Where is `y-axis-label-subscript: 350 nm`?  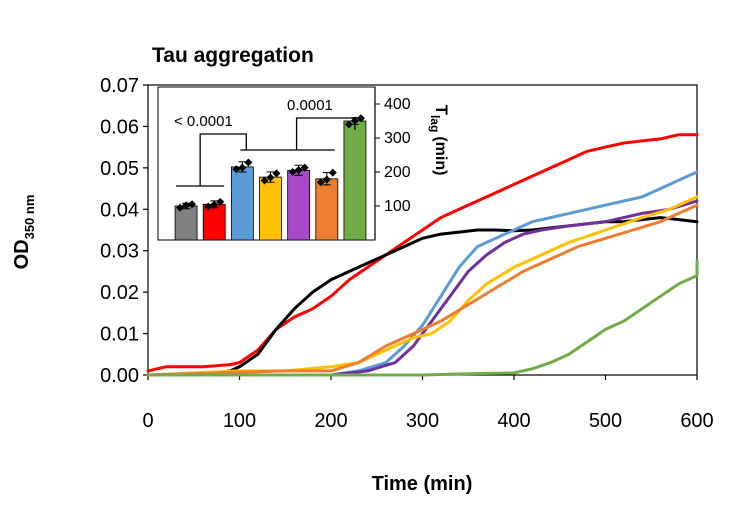 y-axis-label-subscript: 350 nm is located at coordinates (29, 217).